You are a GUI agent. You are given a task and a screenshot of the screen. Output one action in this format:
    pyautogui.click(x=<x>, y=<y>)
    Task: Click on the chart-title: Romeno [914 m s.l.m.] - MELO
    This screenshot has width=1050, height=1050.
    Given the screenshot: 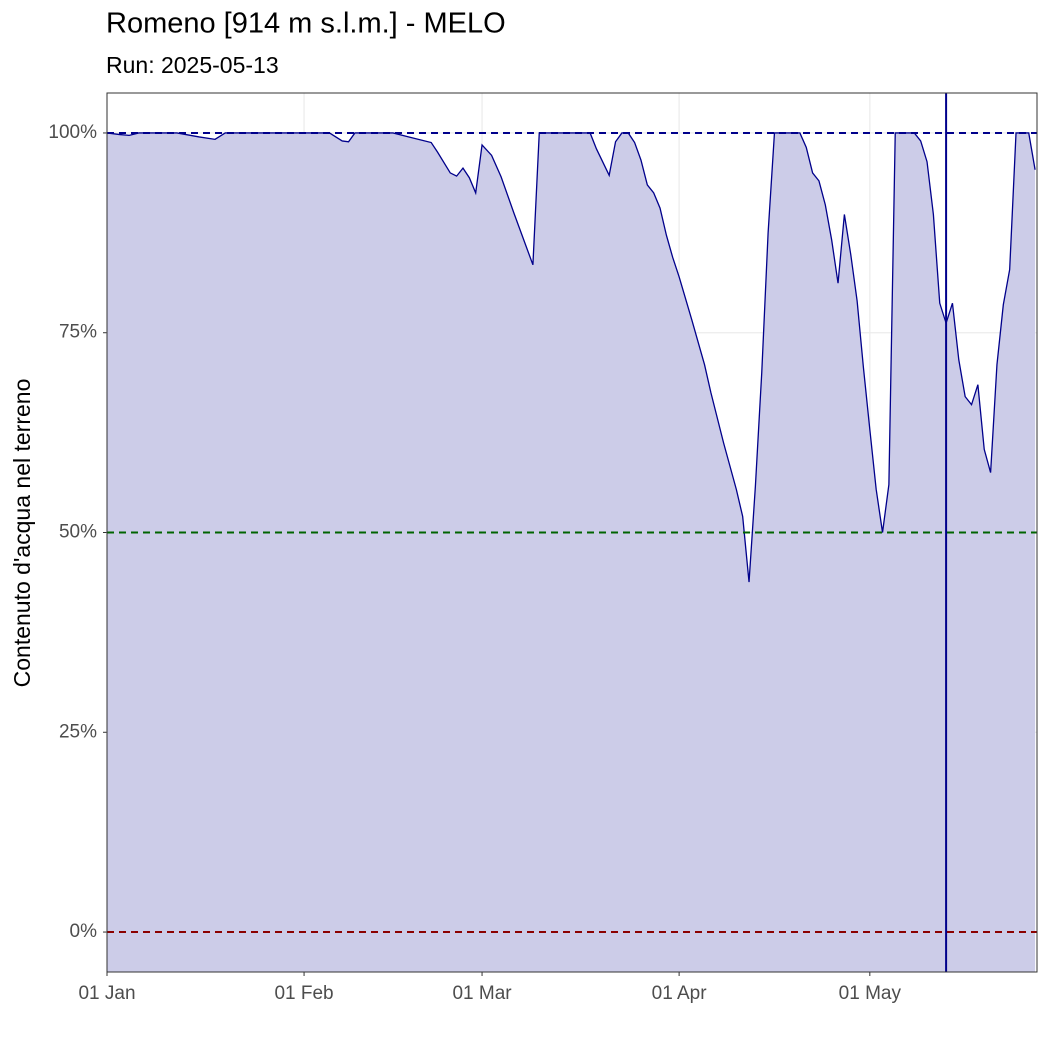 What is the action you would take?
    pyautogui.click(x=306, y=24)
    